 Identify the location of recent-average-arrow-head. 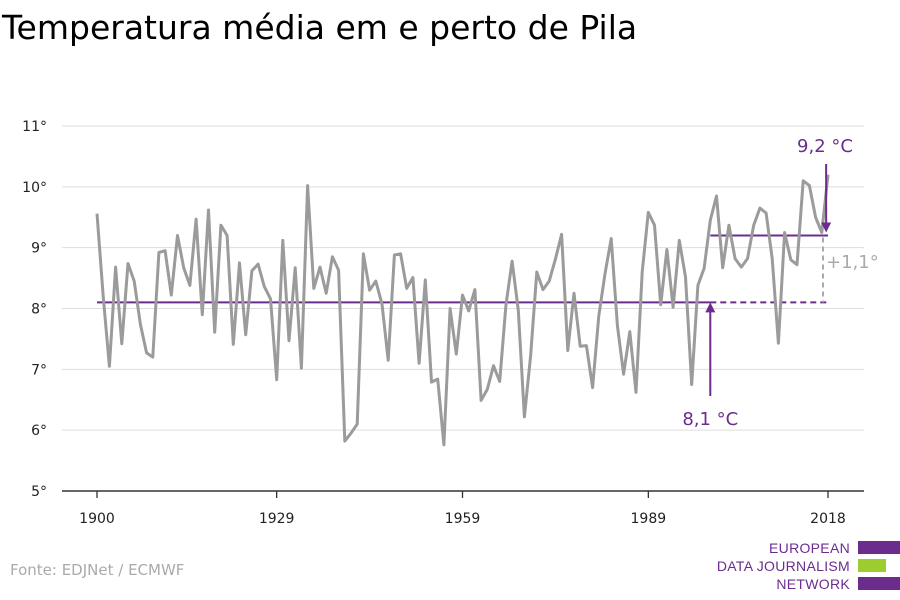
(826, 227).